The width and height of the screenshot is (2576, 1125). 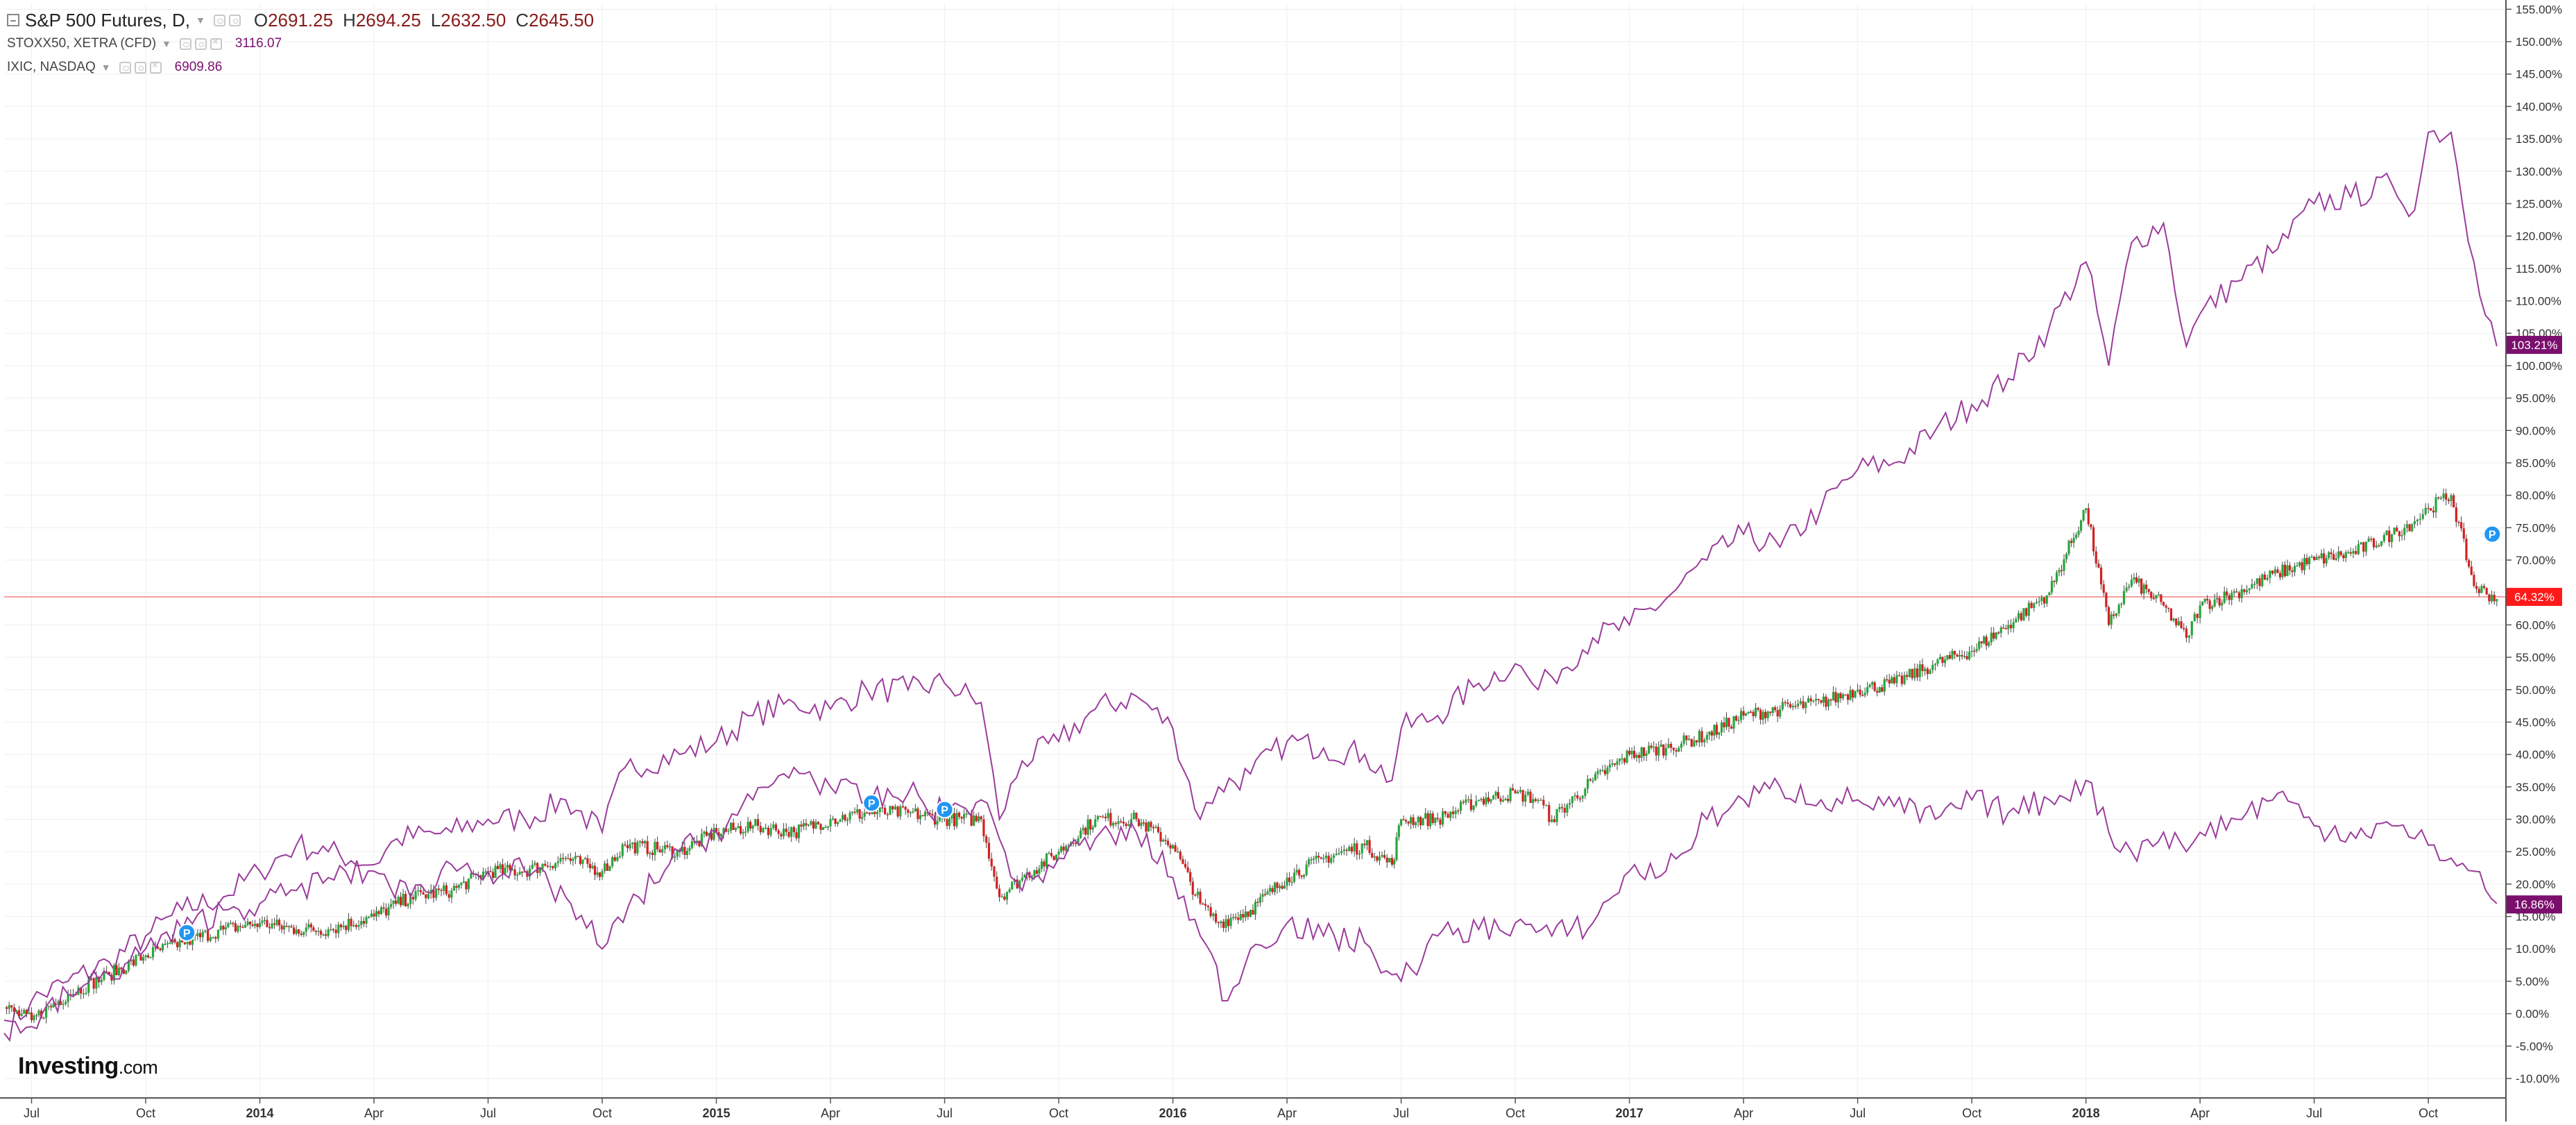 What do you see at coordinates (388, 20) in the screenshot?
I see `high-value: 2694.25` at bounding box center [388, 20].